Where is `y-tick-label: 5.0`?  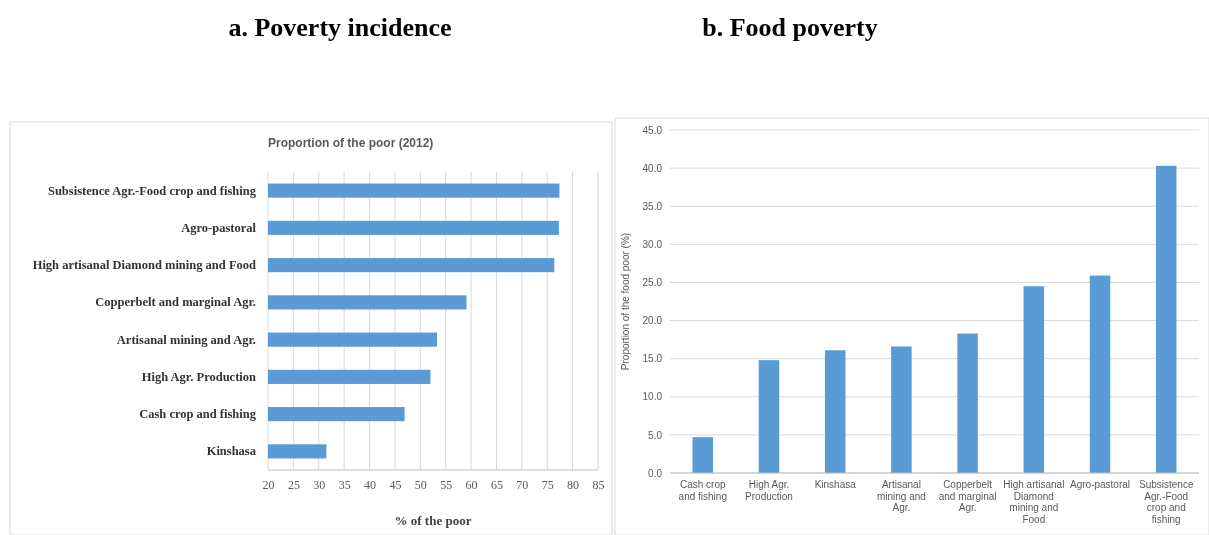 y-tick-label: 5.0 is located at coordinates (655, 435).